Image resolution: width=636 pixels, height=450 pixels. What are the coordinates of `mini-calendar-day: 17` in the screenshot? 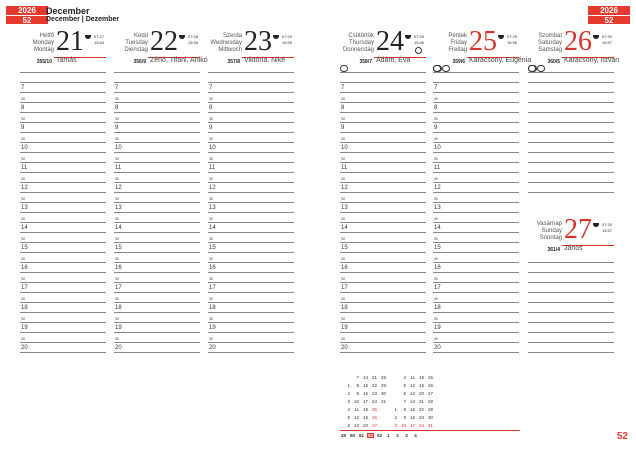 It's located at (365, 401).